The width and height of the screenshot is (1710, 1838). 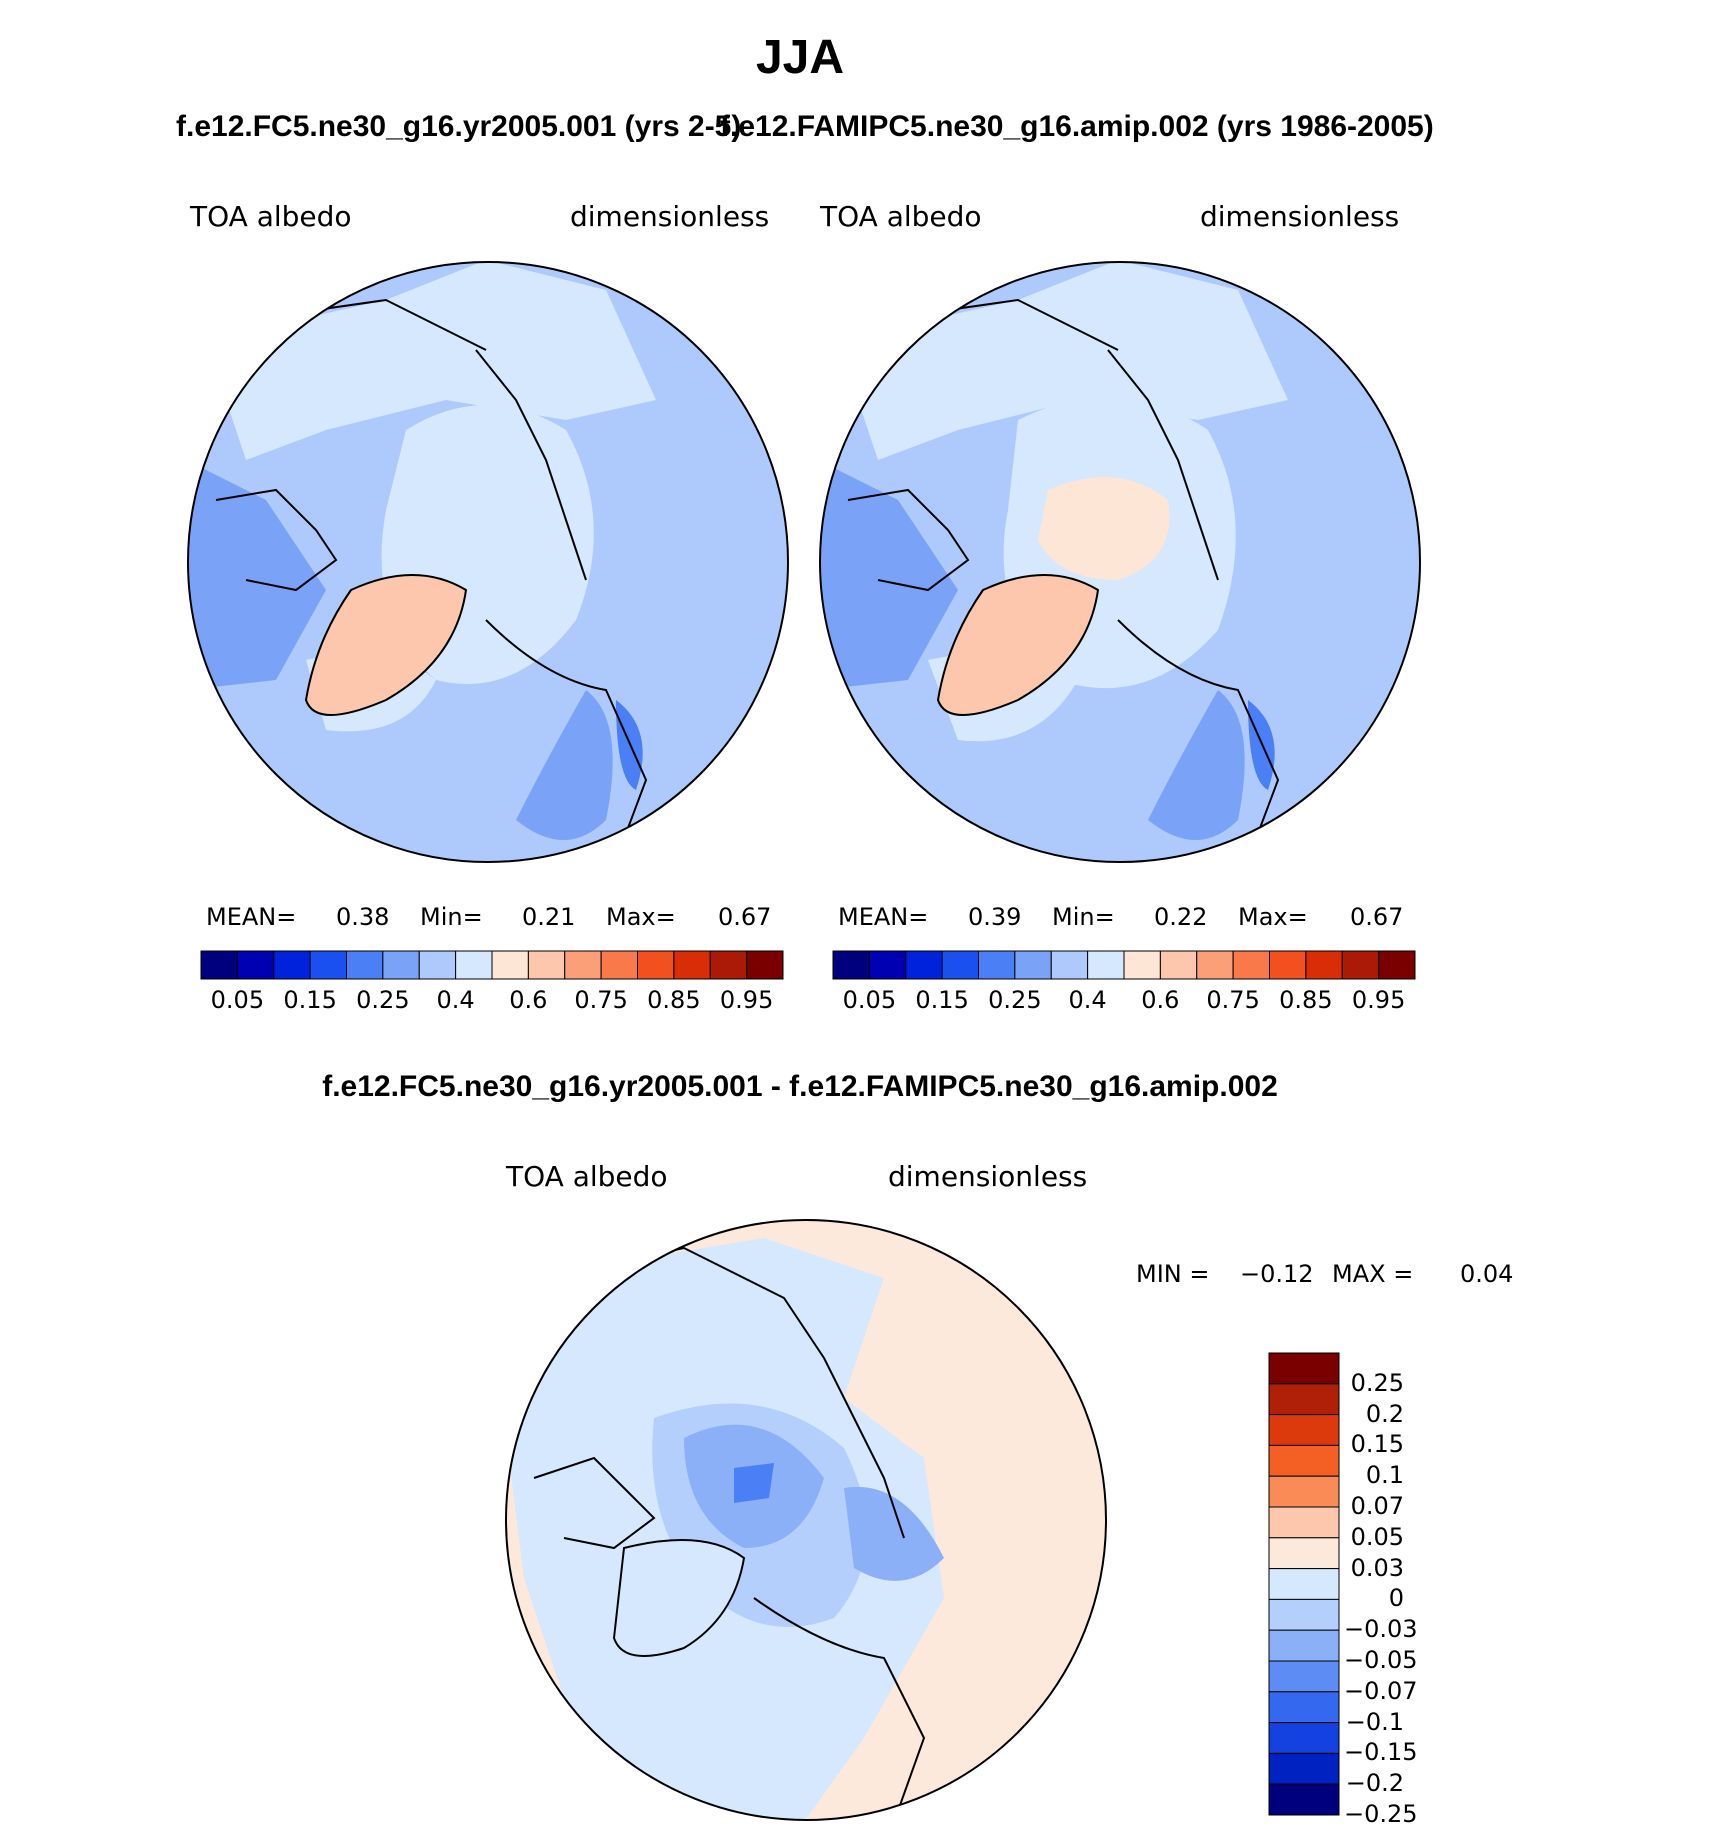 I want to click on panel1-variable-label: TOA albedo, so click(x=271, y=216).